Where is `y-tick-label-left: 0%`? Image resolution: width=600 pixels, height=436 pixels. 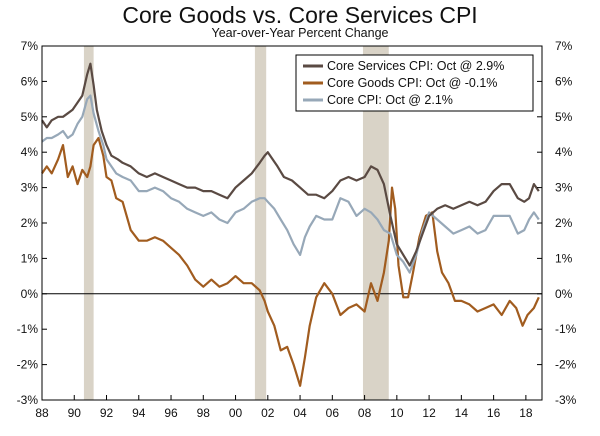
y-tick-label-left: 0% is located at coordinates (30, 294).